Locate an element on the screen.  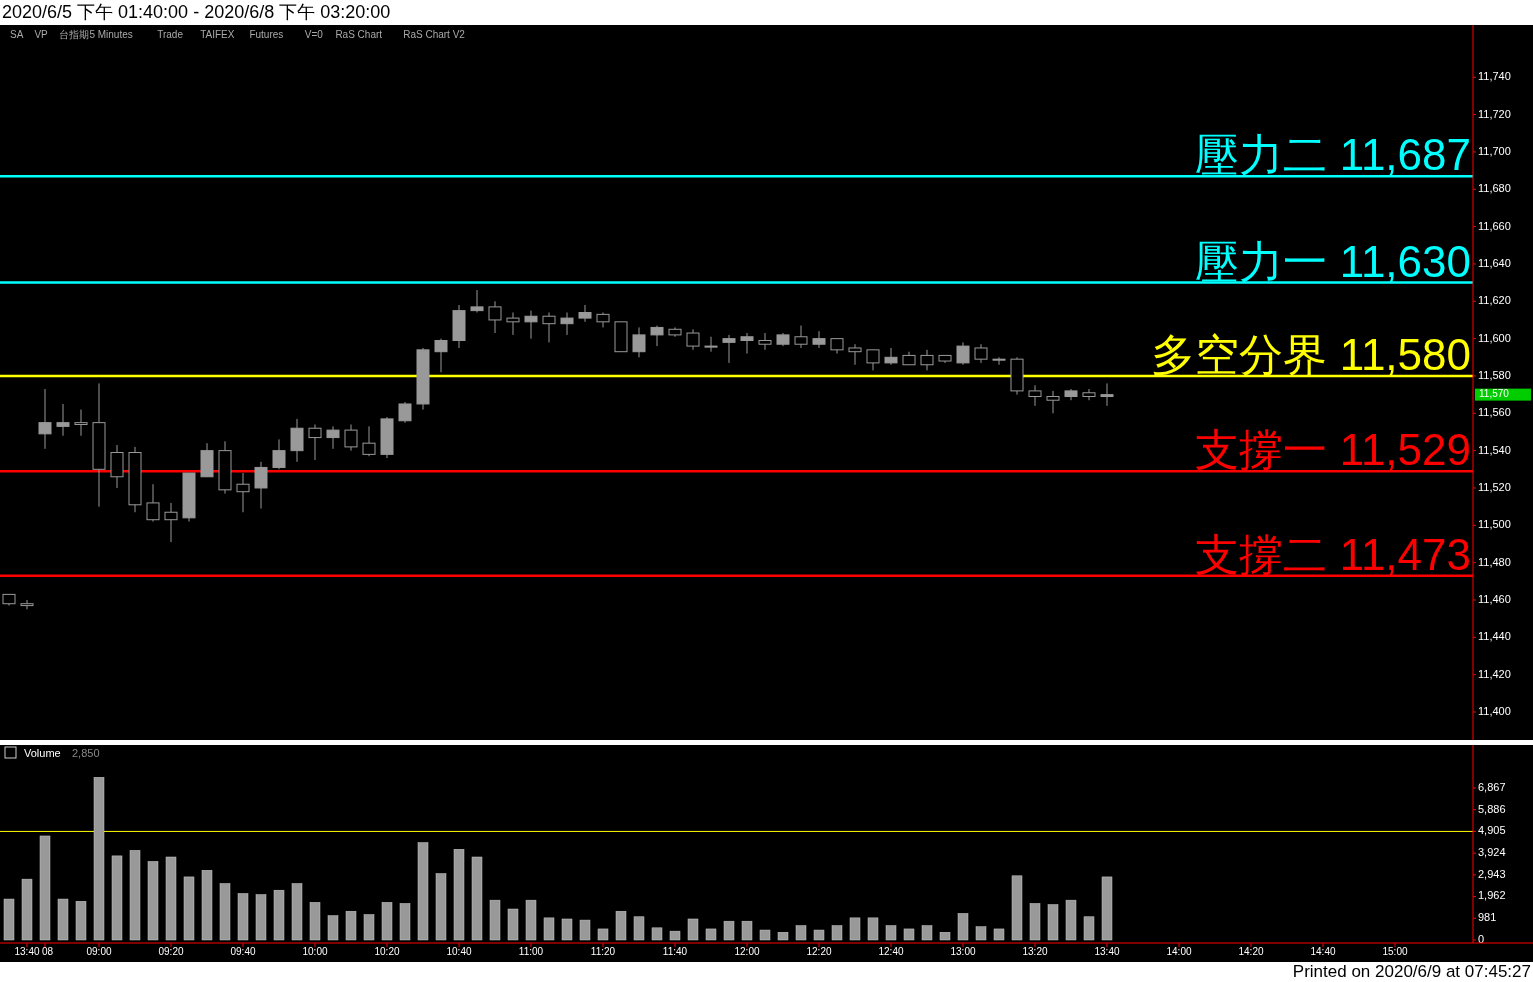
x-tick-label: 10:20 is located at coordinates (387, 951).